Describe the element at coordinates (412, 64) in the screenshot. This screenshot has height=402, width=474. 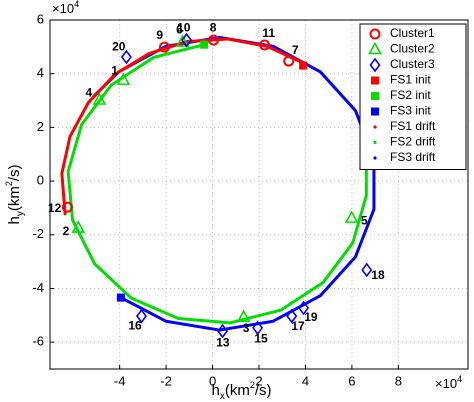
I see `legend-label: Cluster3` at that location.